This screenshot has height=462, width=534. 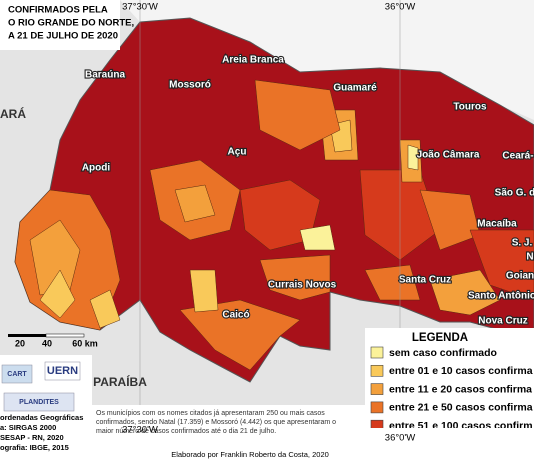 I want to click on city-label: Areia Branca, so click(x=253, y=60).